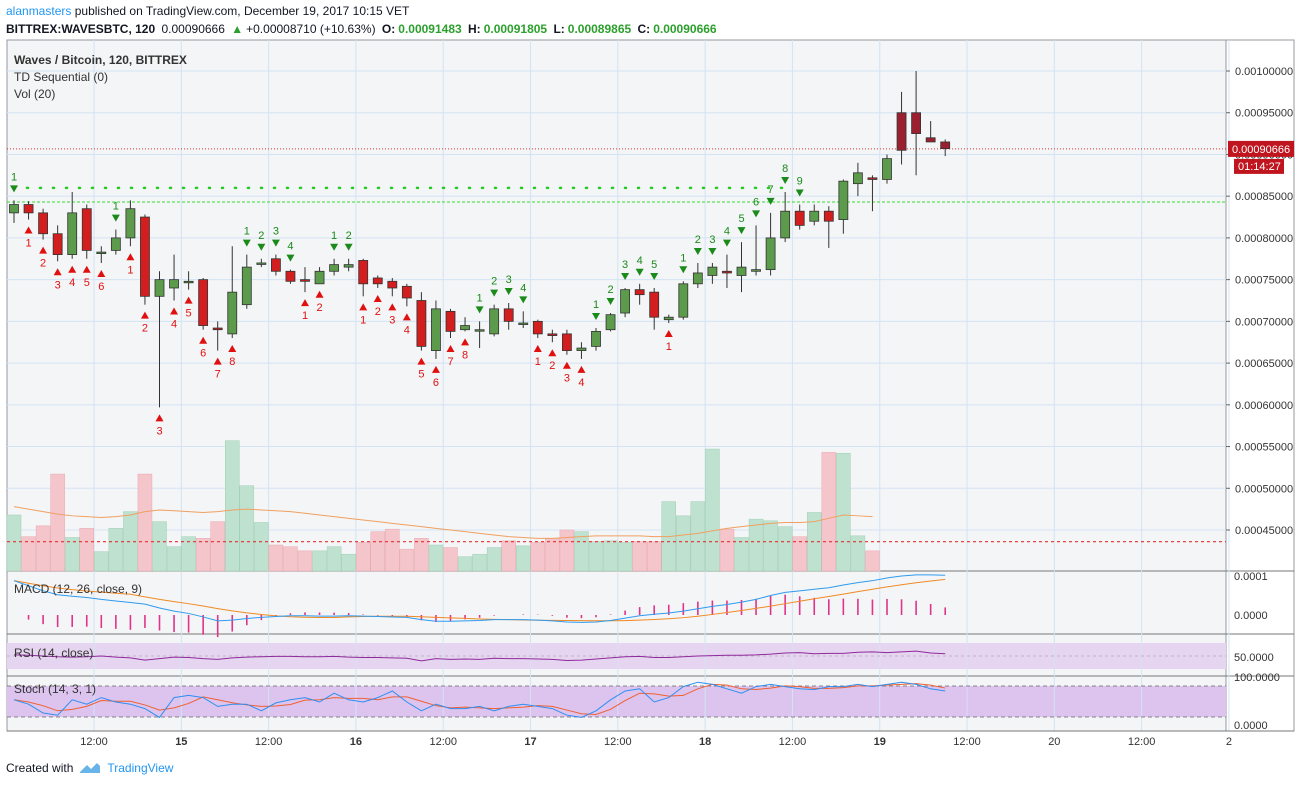 This screenshot has width=1300, height=786. I want to click on last-price: 0.00090666, so click(193, 29).